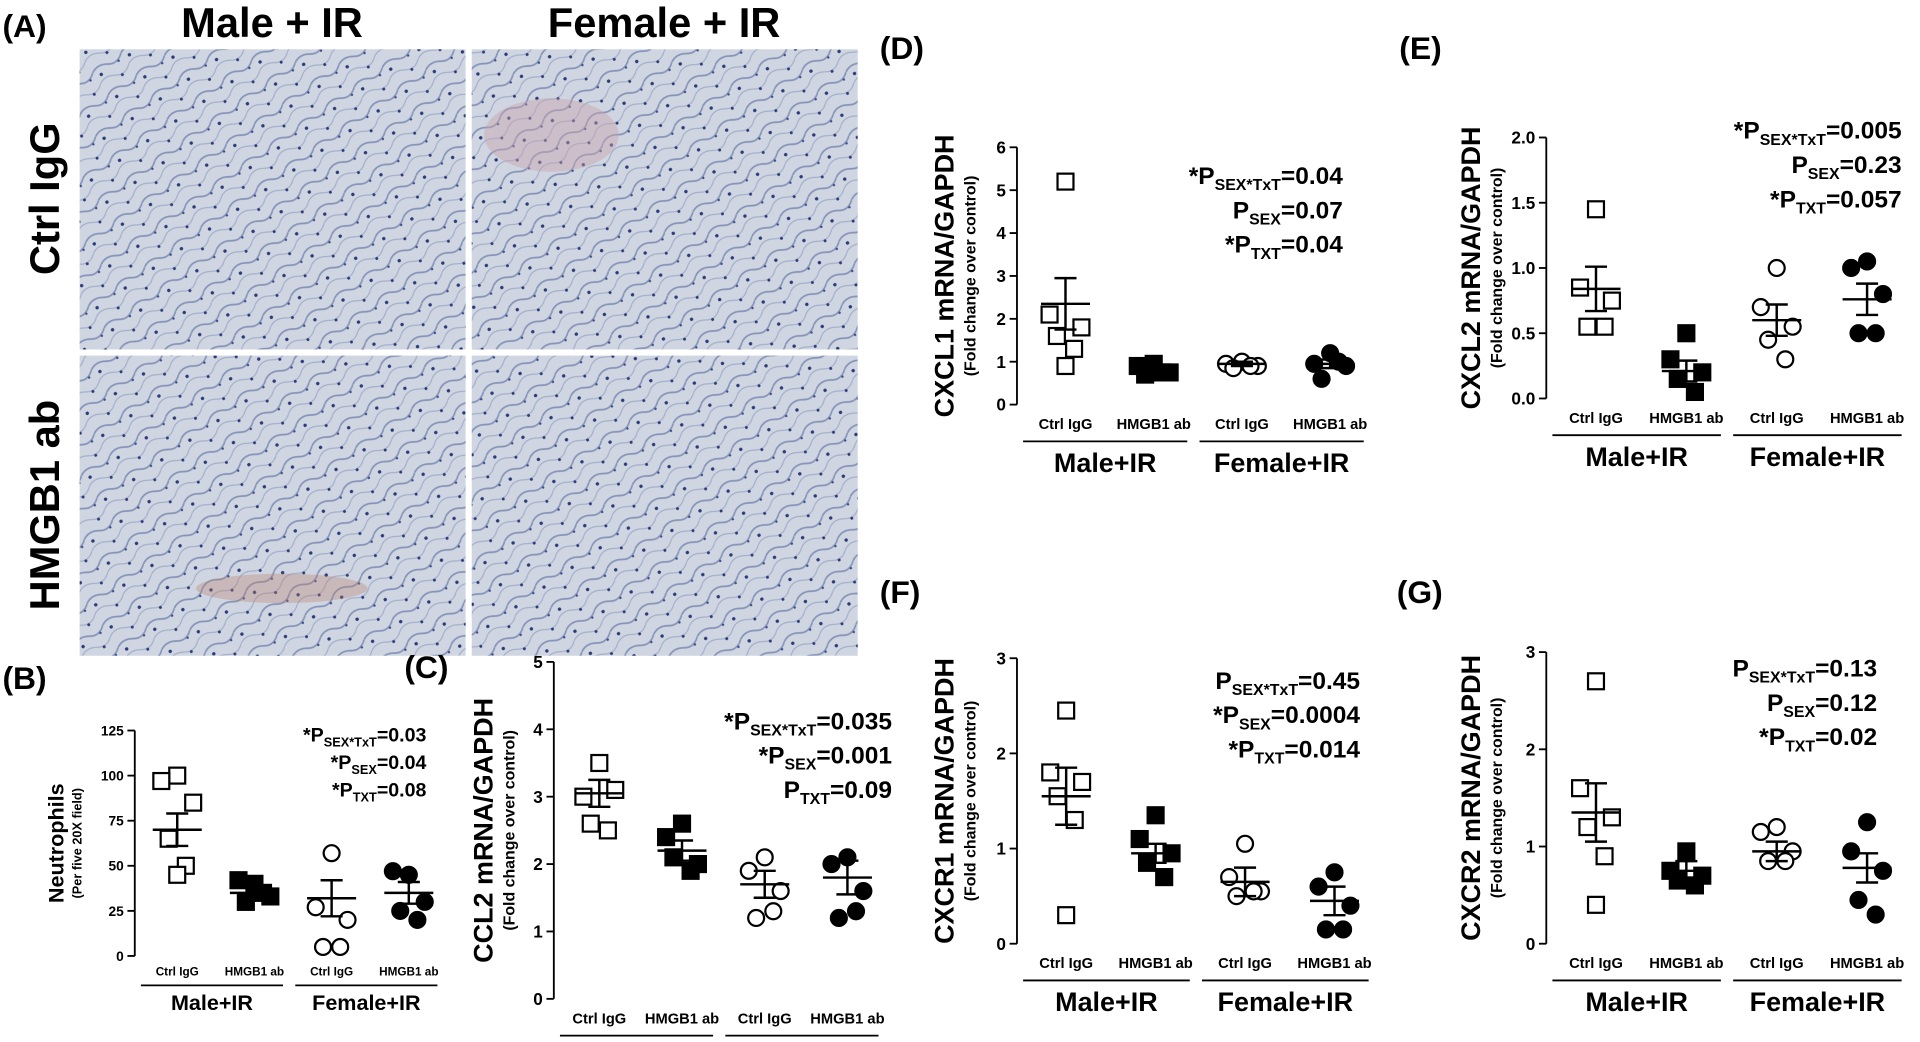 The height and width of the screenshot is (1042, 1920). Describe the element at coordinates (1871, 165) in the screenshot. I see `annotation-value: =0.23` at that location.